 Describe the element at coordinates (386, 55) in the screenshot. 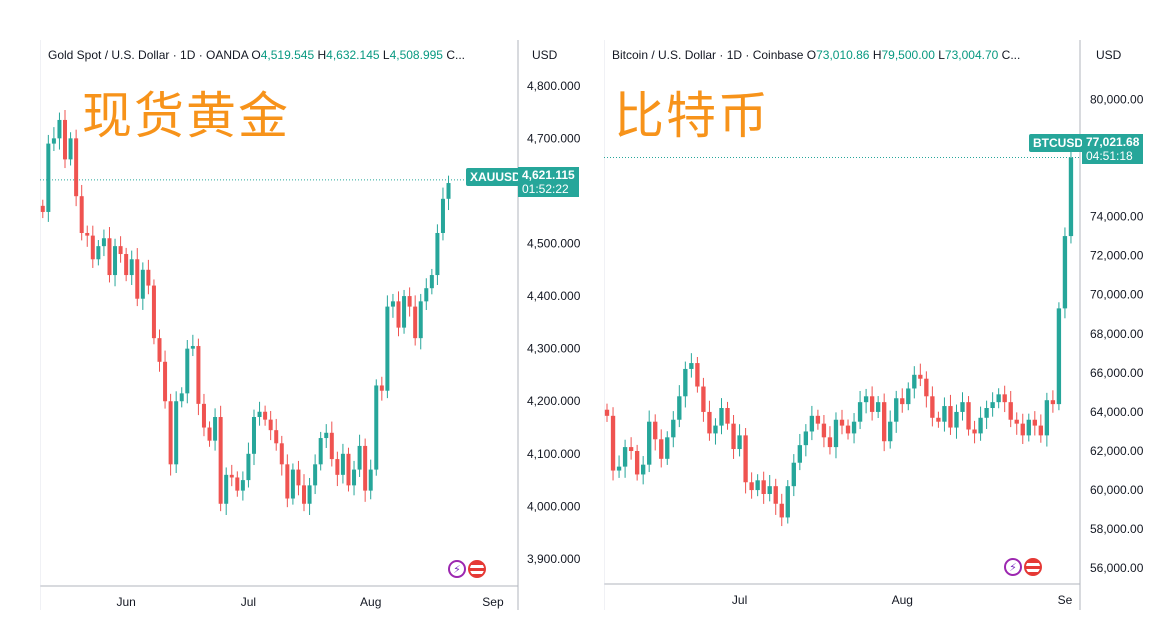

I see `gold-low-label: L` at that location.